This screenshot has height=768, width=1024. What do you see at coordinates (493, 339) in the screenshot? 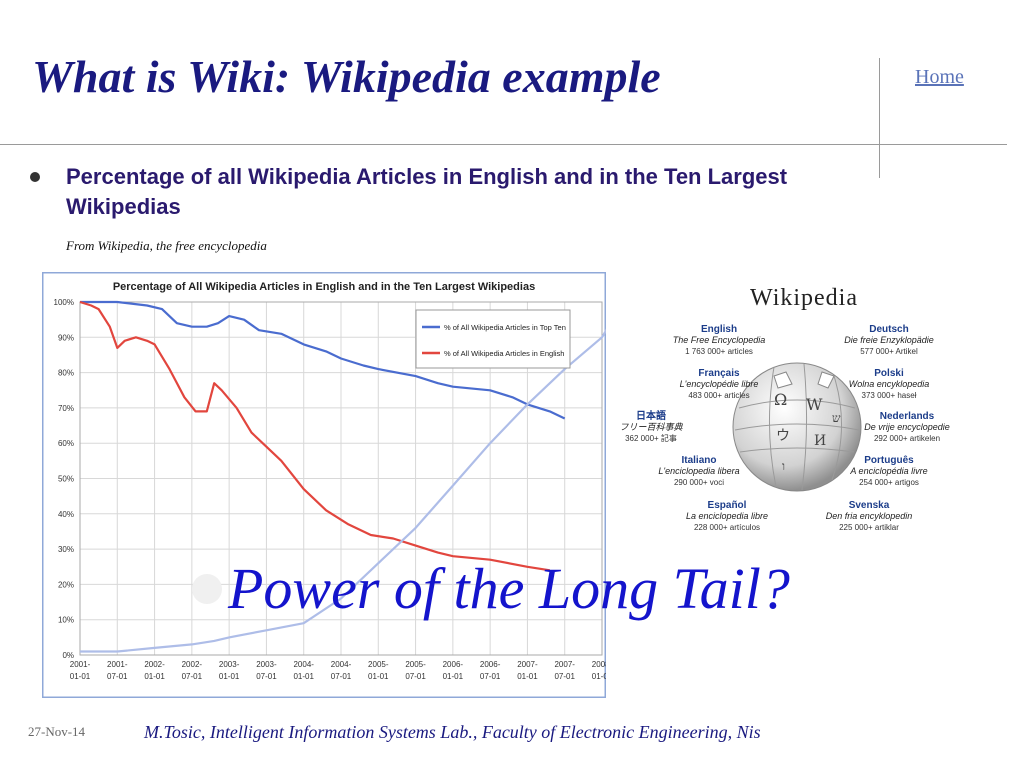
I see `legend-box` at bounding box center [493, 339].